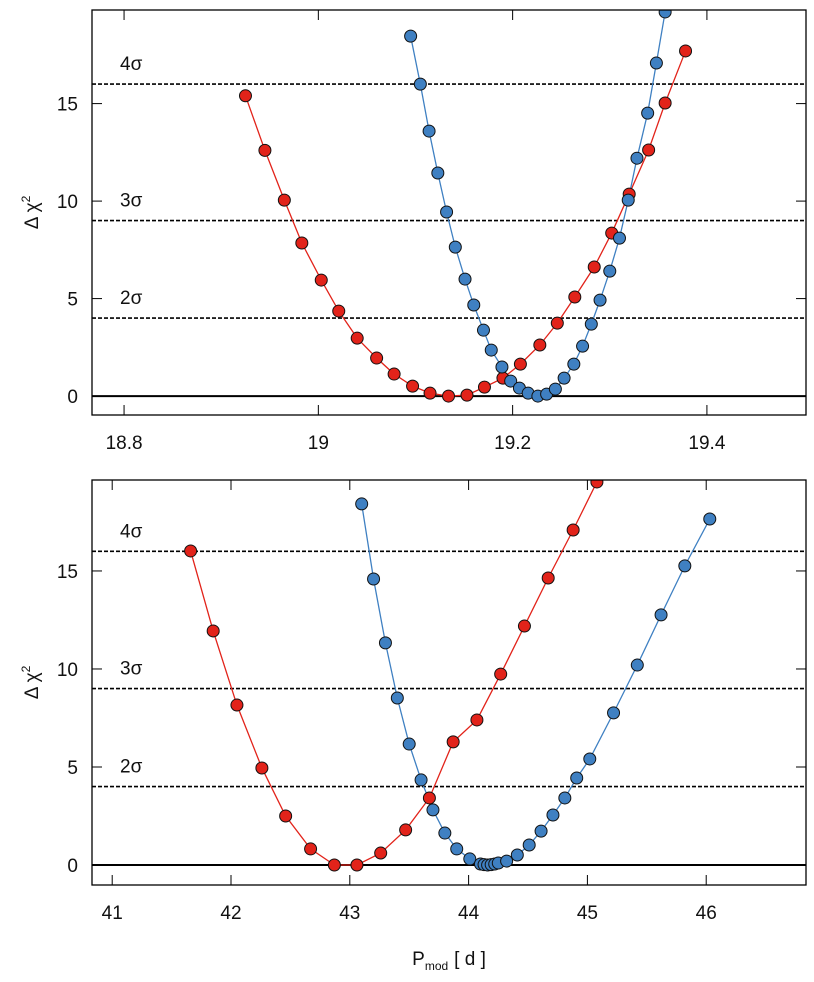 This screenshot has height=982, width=814. What do you see at coordinates (230, 913) in the screenshot?
I see `x-tick-label: 42` at bounding box center [230, 913].